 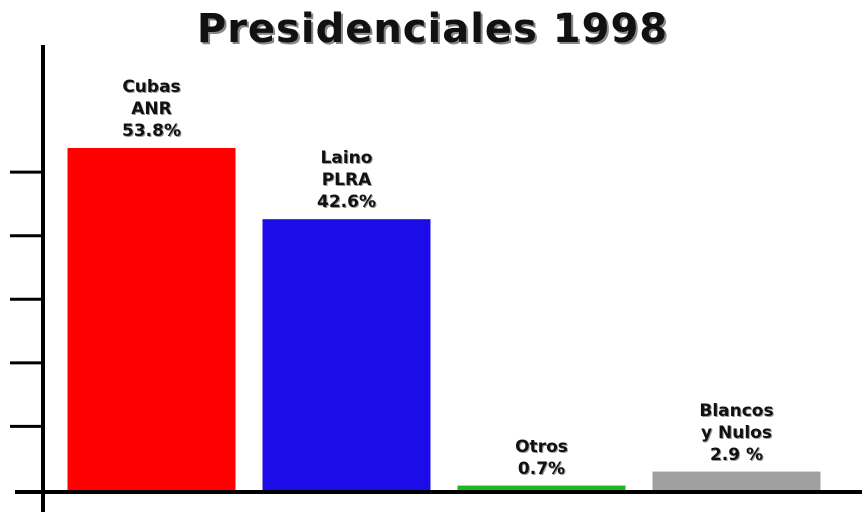 I want to click on category-label: Cubas ANR, so click(x=151, y=97).